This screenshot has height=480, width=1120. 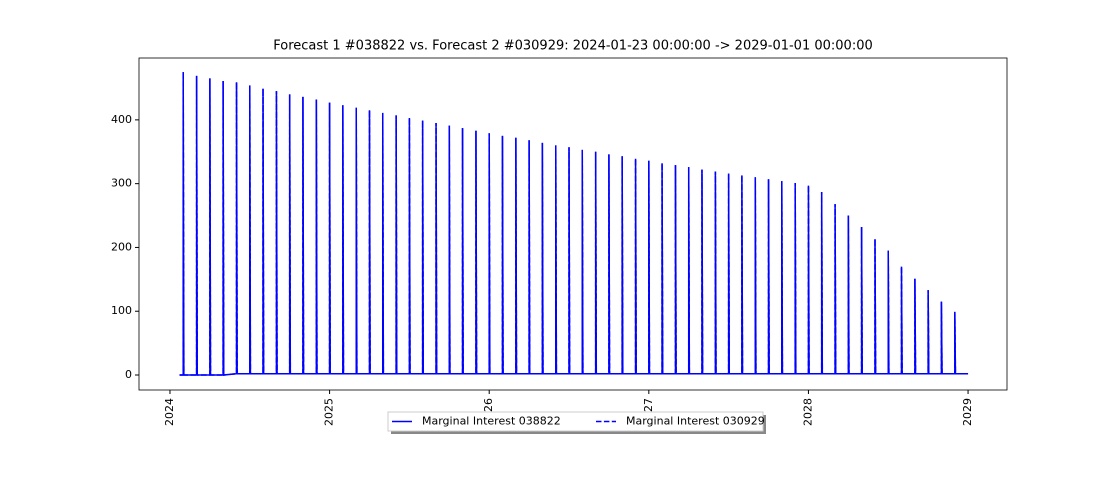 What do you see at coordinates (128, 374) in the screenshot?
I see `y-tick-label: 0` at bounding box center [128, 374].